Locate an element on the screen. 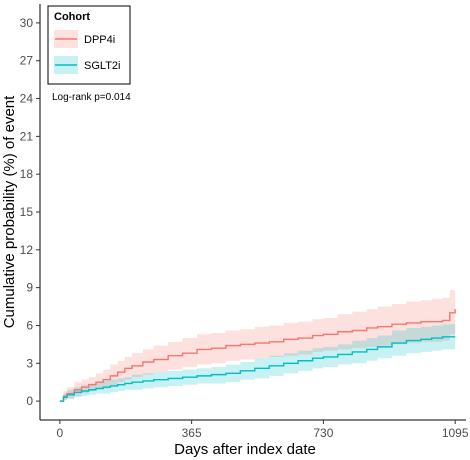 The width and height of the screenshot is (470, 460). y-tick-label: 6 is located at coordinates (29, 325).